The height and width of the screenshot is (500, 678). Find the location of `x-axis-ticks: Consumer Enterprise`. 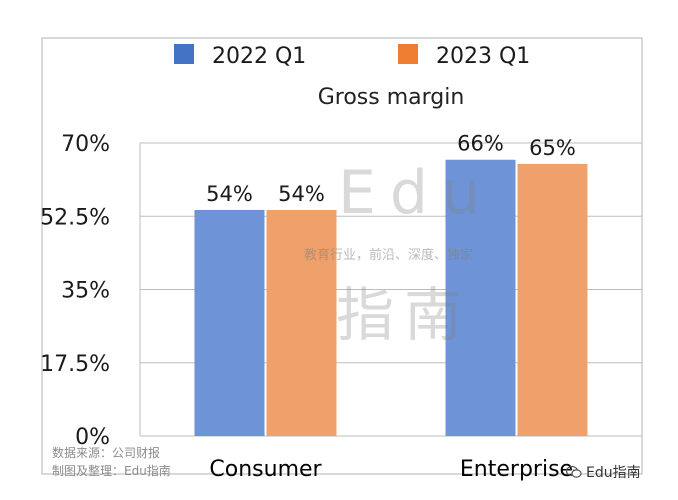

x-axis-ticks: Consumer Enterprise is located at coordinates (391, 469).